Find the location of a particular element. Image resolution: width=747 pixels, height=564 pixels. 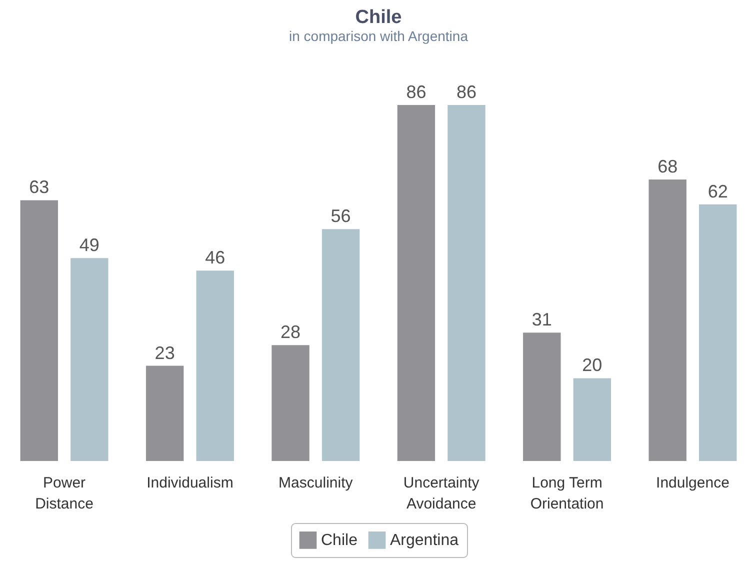

chart-subtitle: in comparison with Argentina is located at coordinates (378, 36).